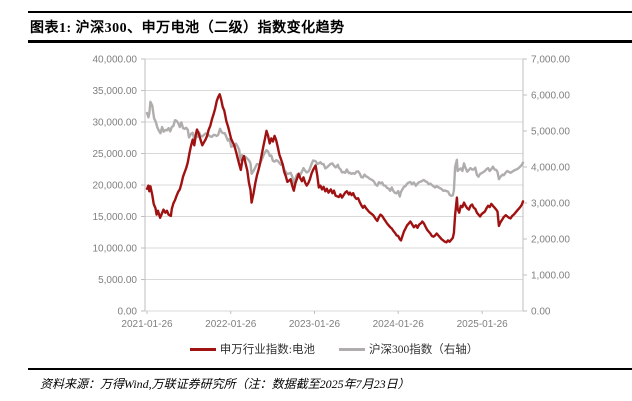 This screenshot has height=401, width=632. I want to click on y-left-tick-label: 15,000.00, so click(115, 217).